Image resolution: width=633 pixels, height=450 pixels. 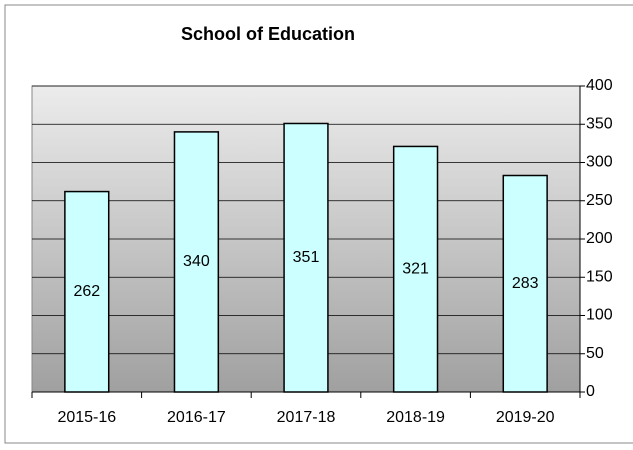 I want to click on data-label: 283, so click(x=525, y=283).